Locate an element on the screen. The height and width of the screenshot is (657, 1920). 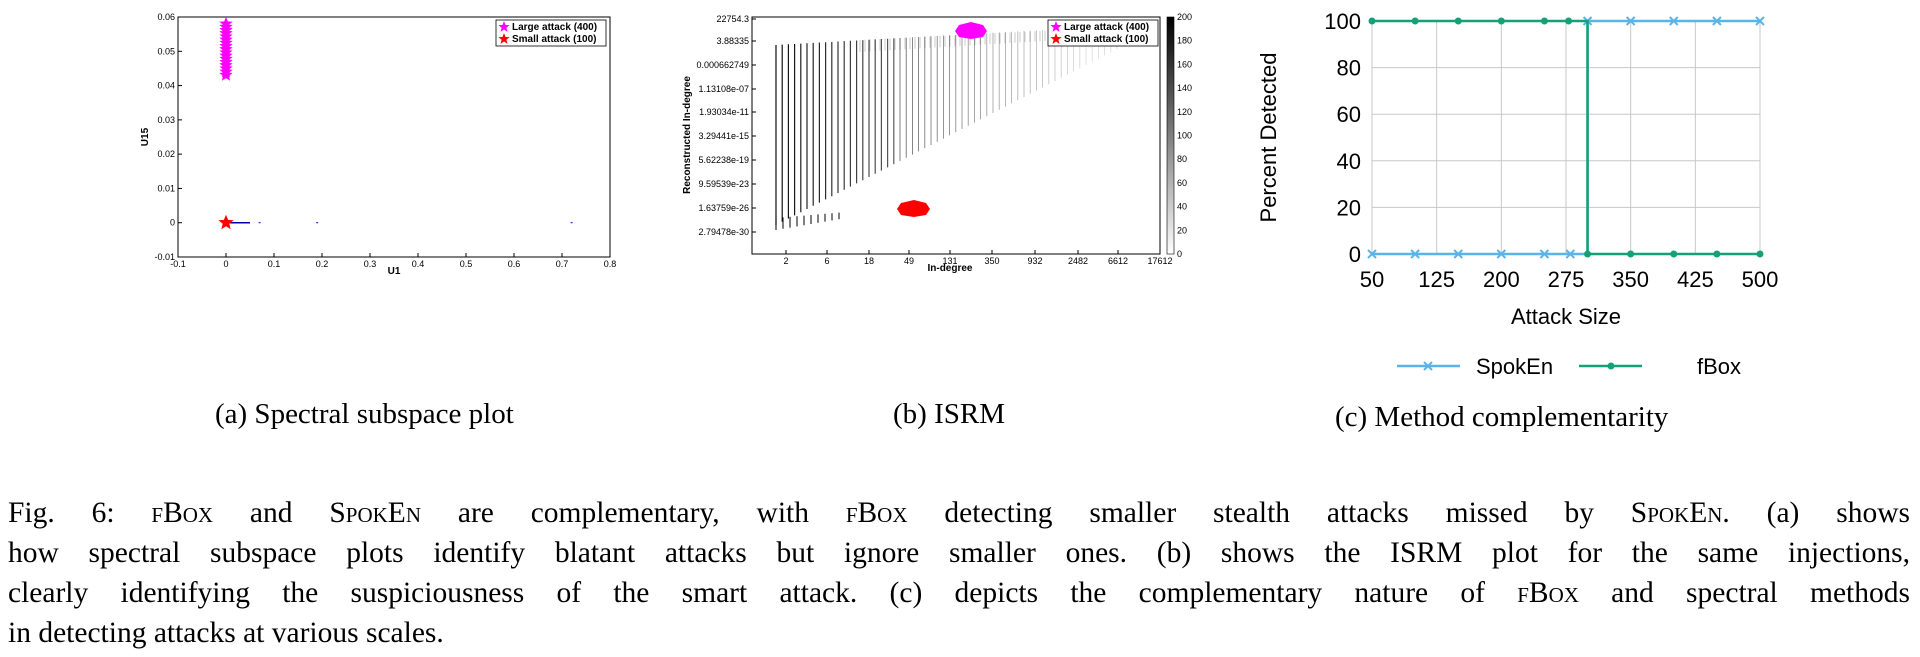
y-tick-label: 1.13108e-07 is located at coordinates (723, 89).